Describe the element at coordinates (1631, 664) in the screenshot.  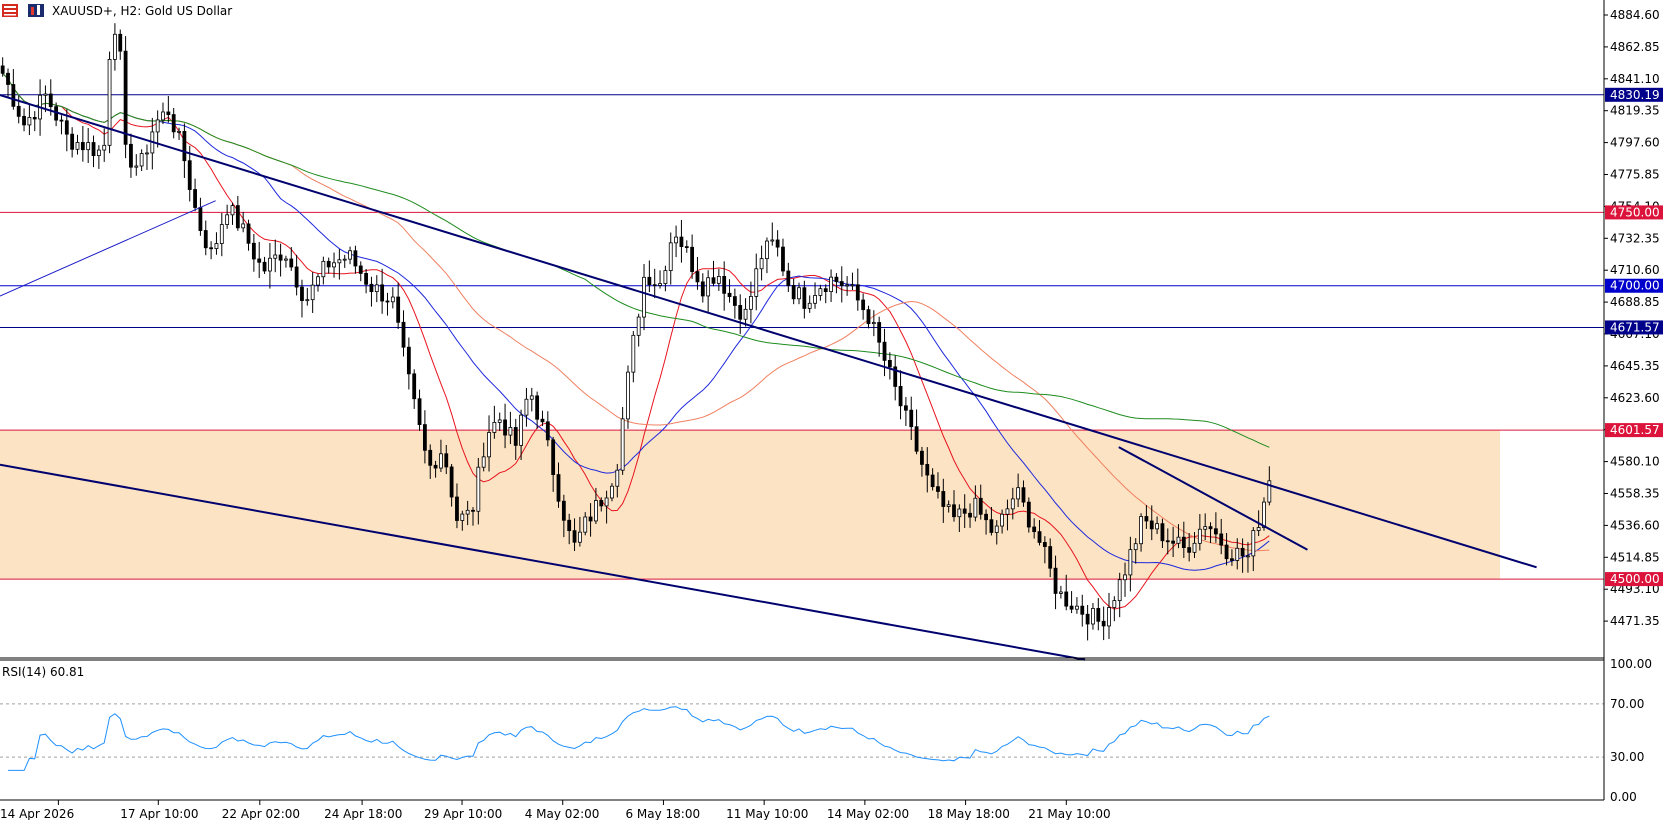
I see `rsi-tick-label: 100.00` at that location.